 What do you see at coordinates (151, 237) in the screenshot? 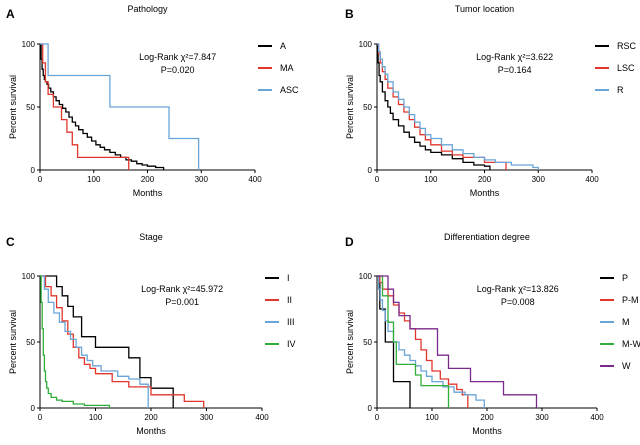
I see `panel-c-title: Stage` at bounding box center [151, 237].